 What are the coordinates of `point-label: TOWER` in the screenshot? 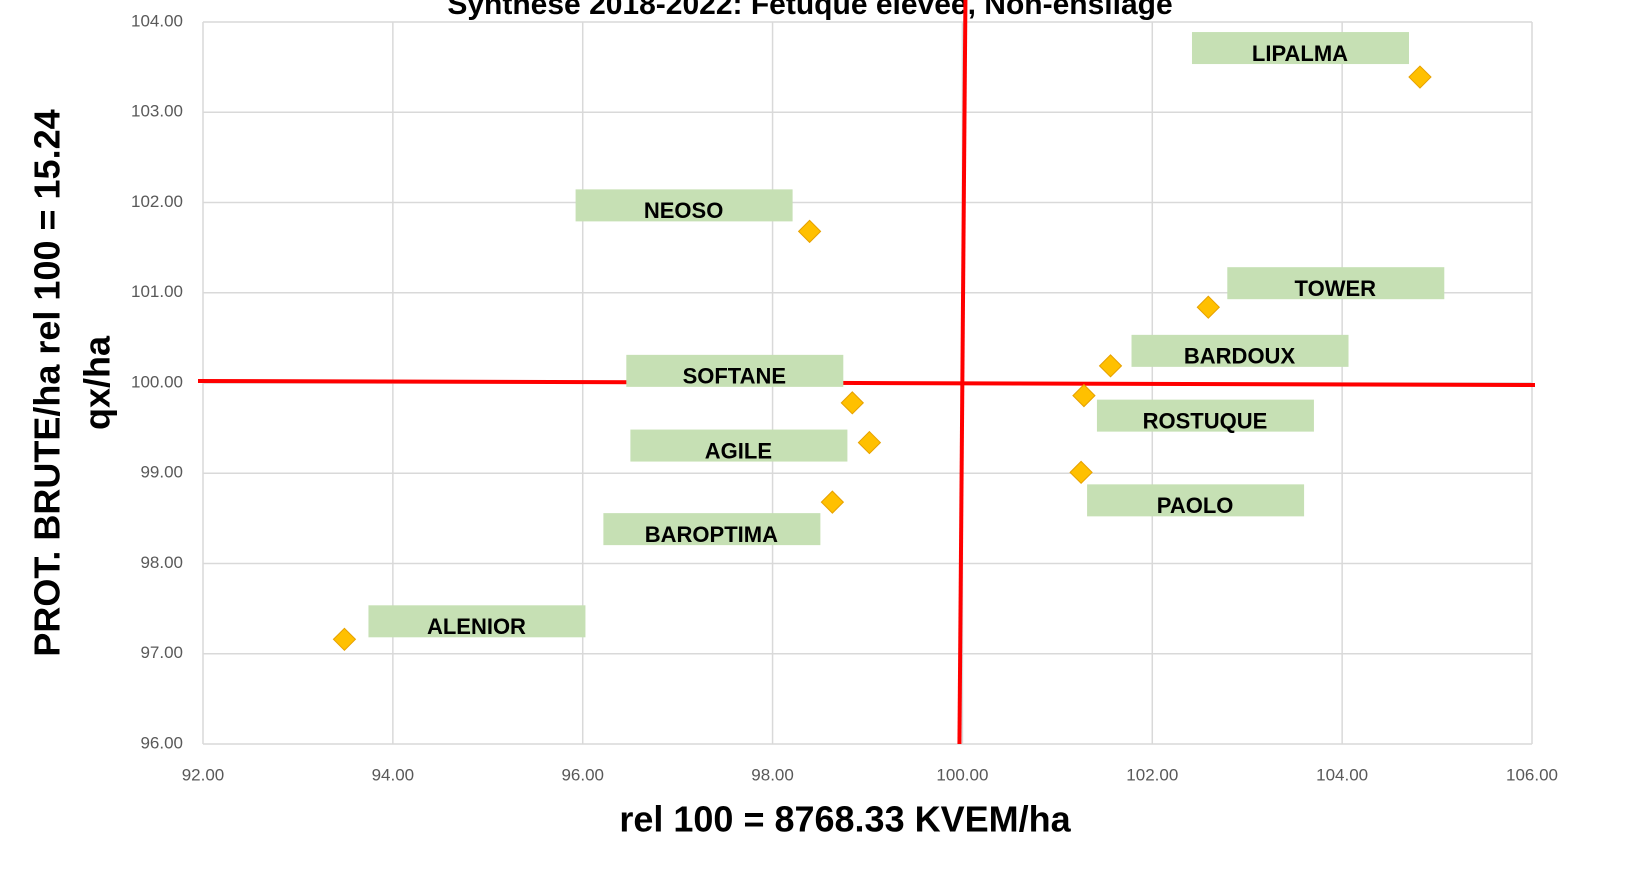 It's located at (1336, 288).